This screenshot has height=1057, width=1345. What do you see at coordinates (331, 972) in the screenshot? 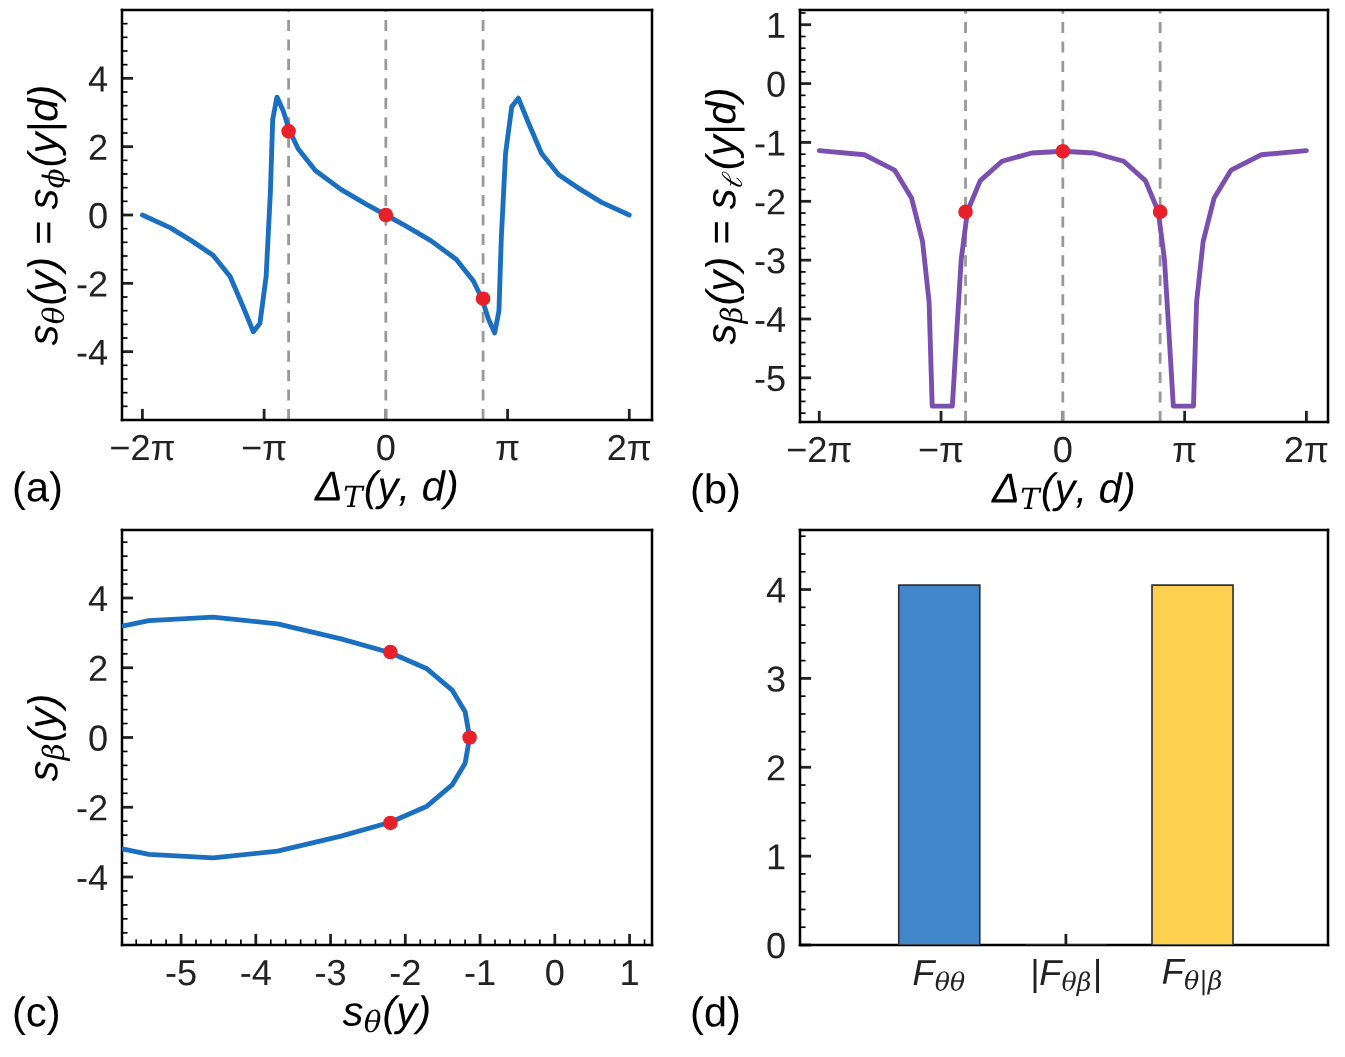
I see `x-tick-label: -3` at bounding box center [331, 972].